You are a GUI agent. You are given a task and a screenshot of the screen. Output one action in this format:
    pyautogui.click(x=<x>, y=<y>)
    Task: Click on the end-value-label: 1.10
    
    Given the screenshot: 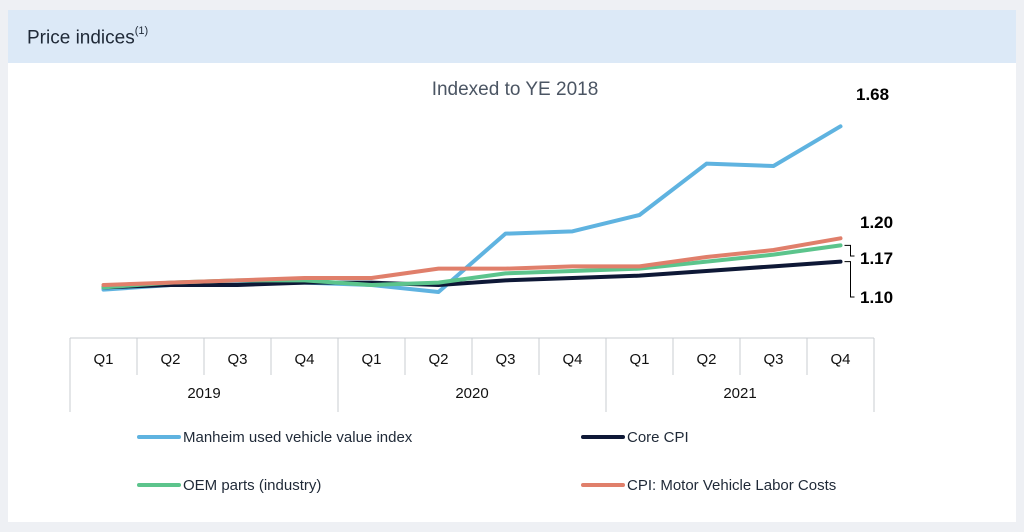 What is the action you would take?
    pyautogui.click(x=876, y=297)
    